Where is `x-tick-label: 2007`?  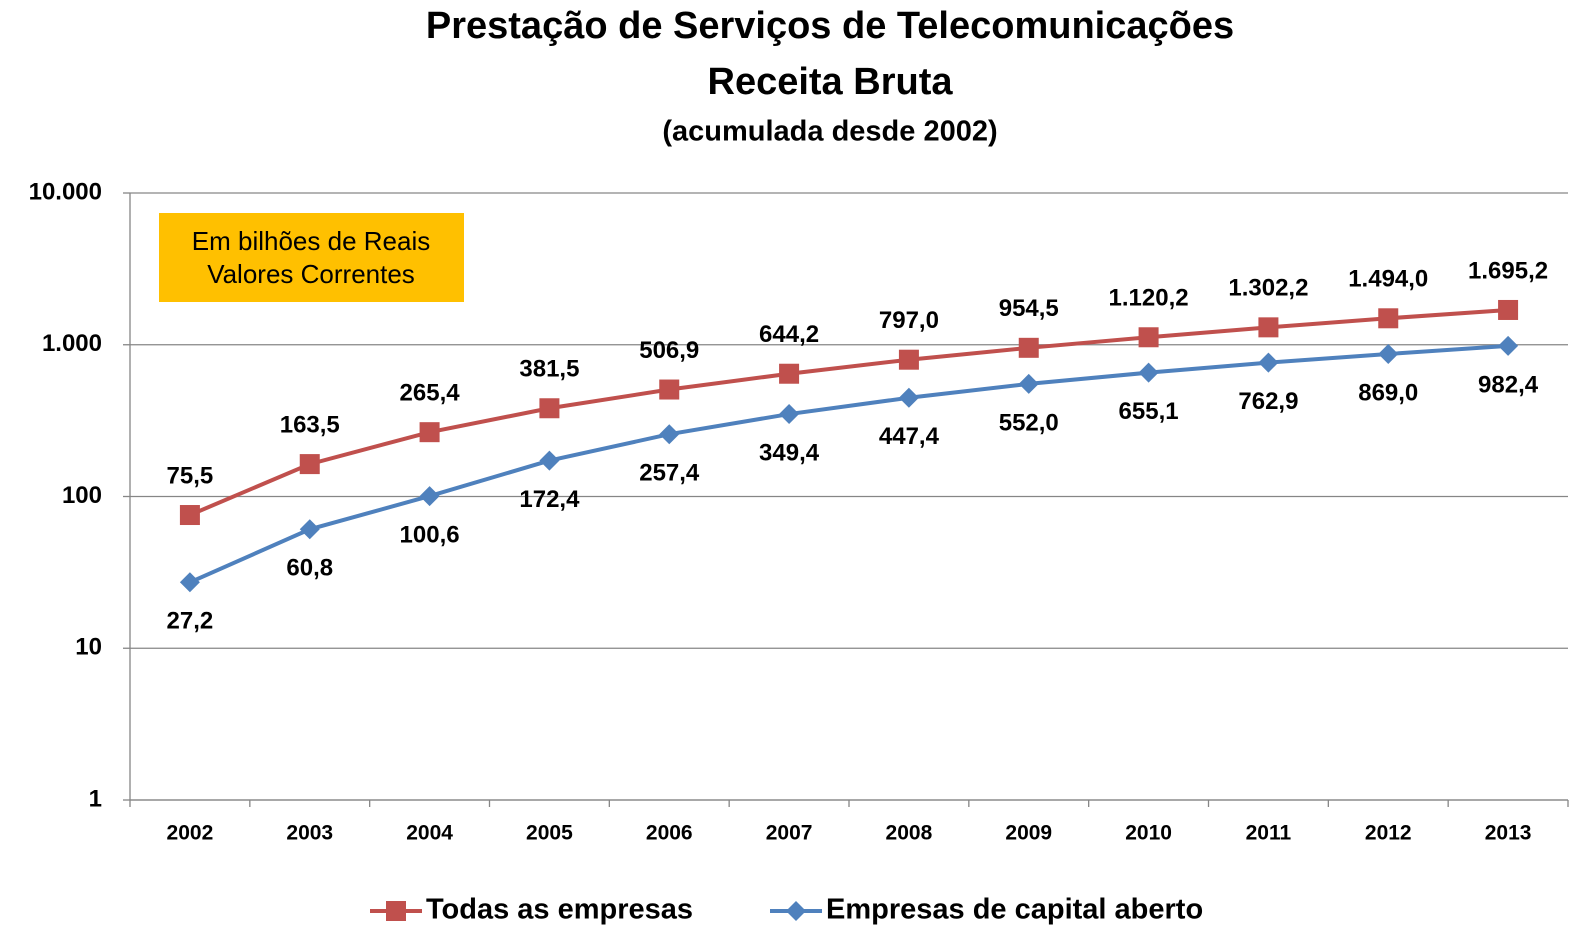
x-tick-label: 2007 is located at coordinates (789, 833).